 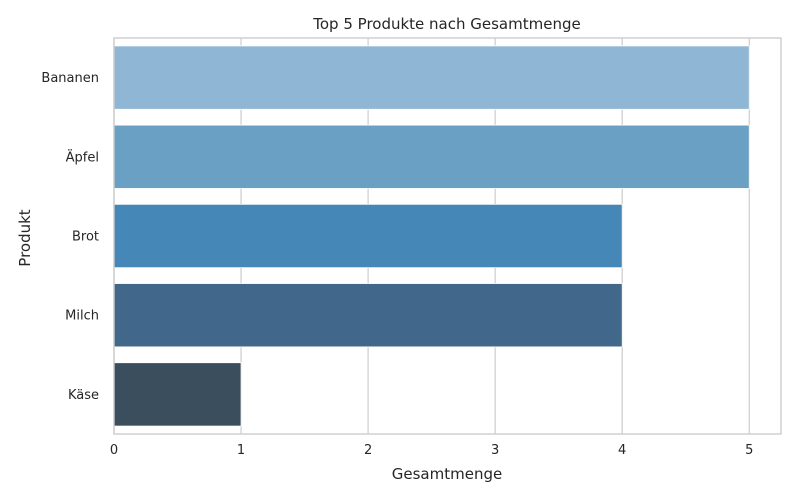 What do you see at coordinates (82, 157) in the screenshot?
I see `y-tick-label: Äpfel` at bounding box center [82, 157].